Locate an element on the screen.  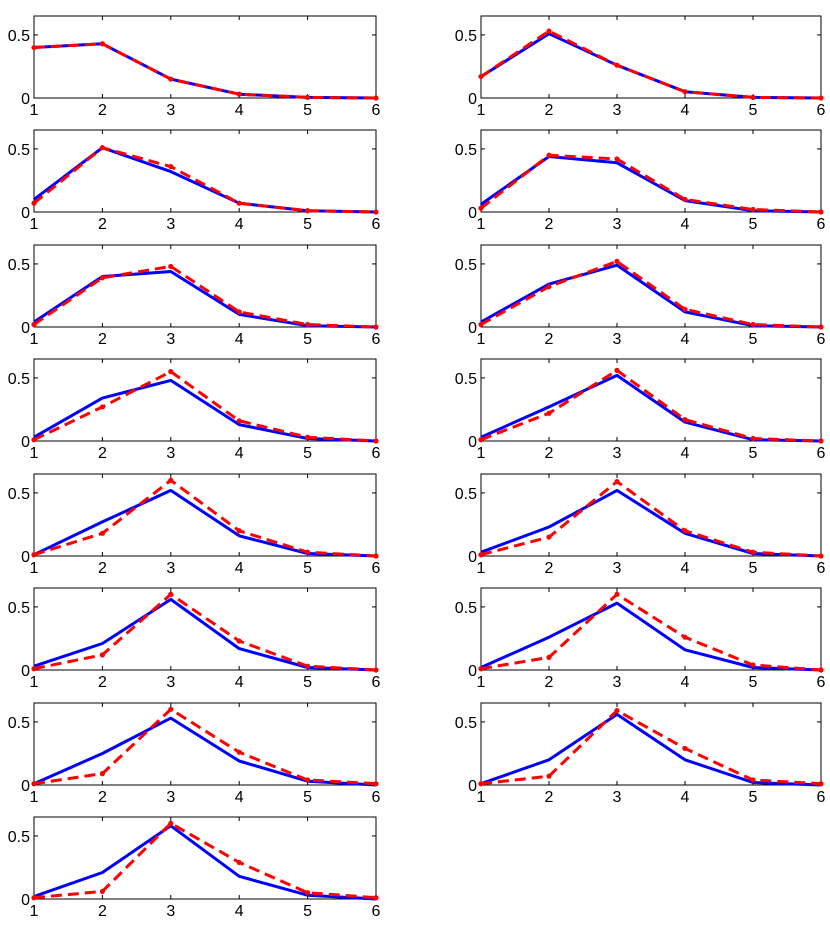
subplot-5: 1 2 3 4 5 6 0 0.5 is located at coordinates (194, 296).